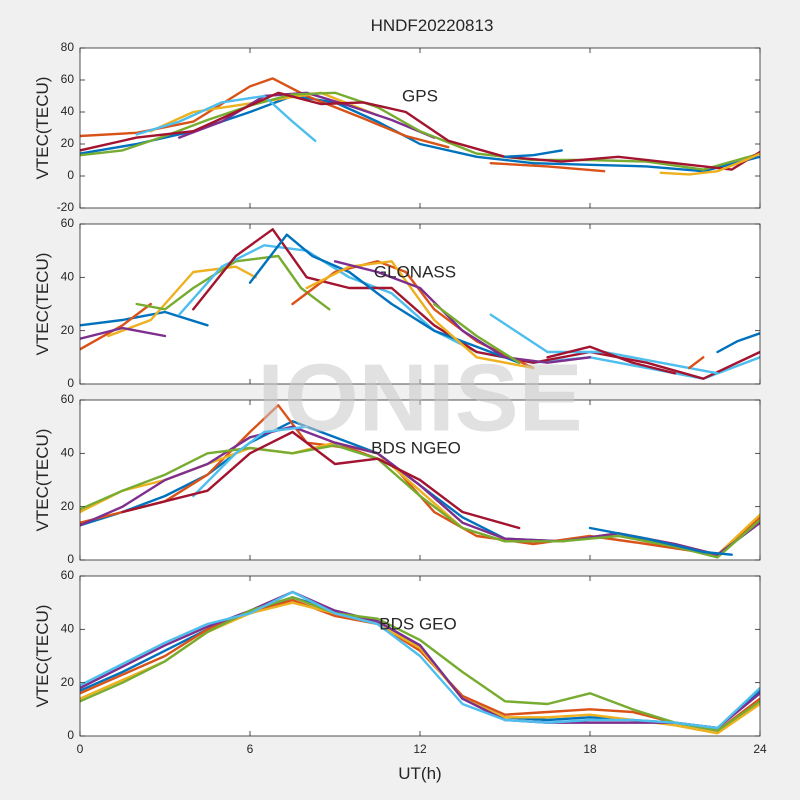  I want to click on watermark: IONISE, so click(419, 397).